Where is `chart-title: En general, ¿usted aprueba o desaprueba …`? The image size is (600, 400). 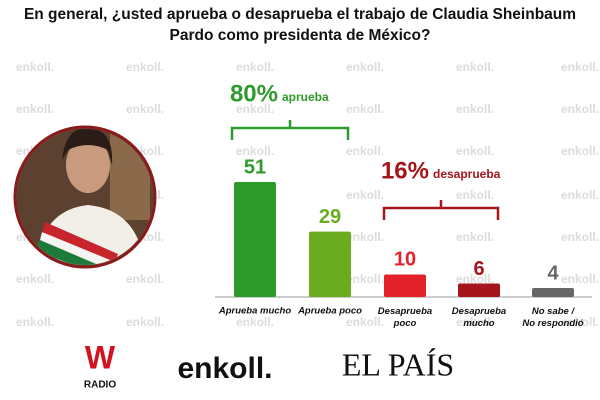
chart-title: En general, ¿usted aprueba o desaprueba … is located at coordinates (300, 25).